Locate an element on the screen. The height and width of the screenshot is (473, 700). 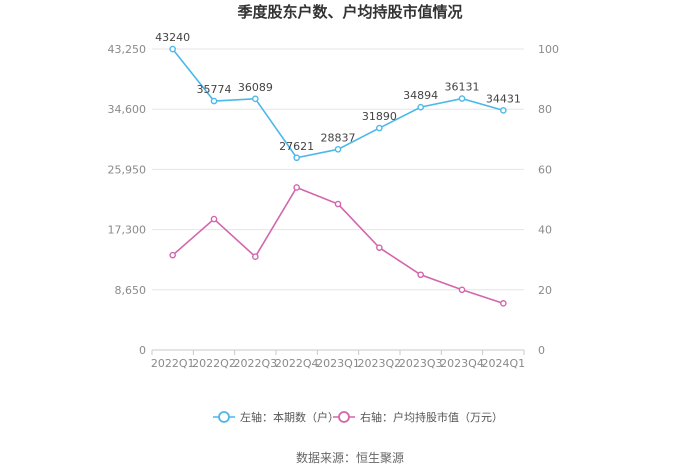
data-label: 34894 is located at coordinates (420, 95).